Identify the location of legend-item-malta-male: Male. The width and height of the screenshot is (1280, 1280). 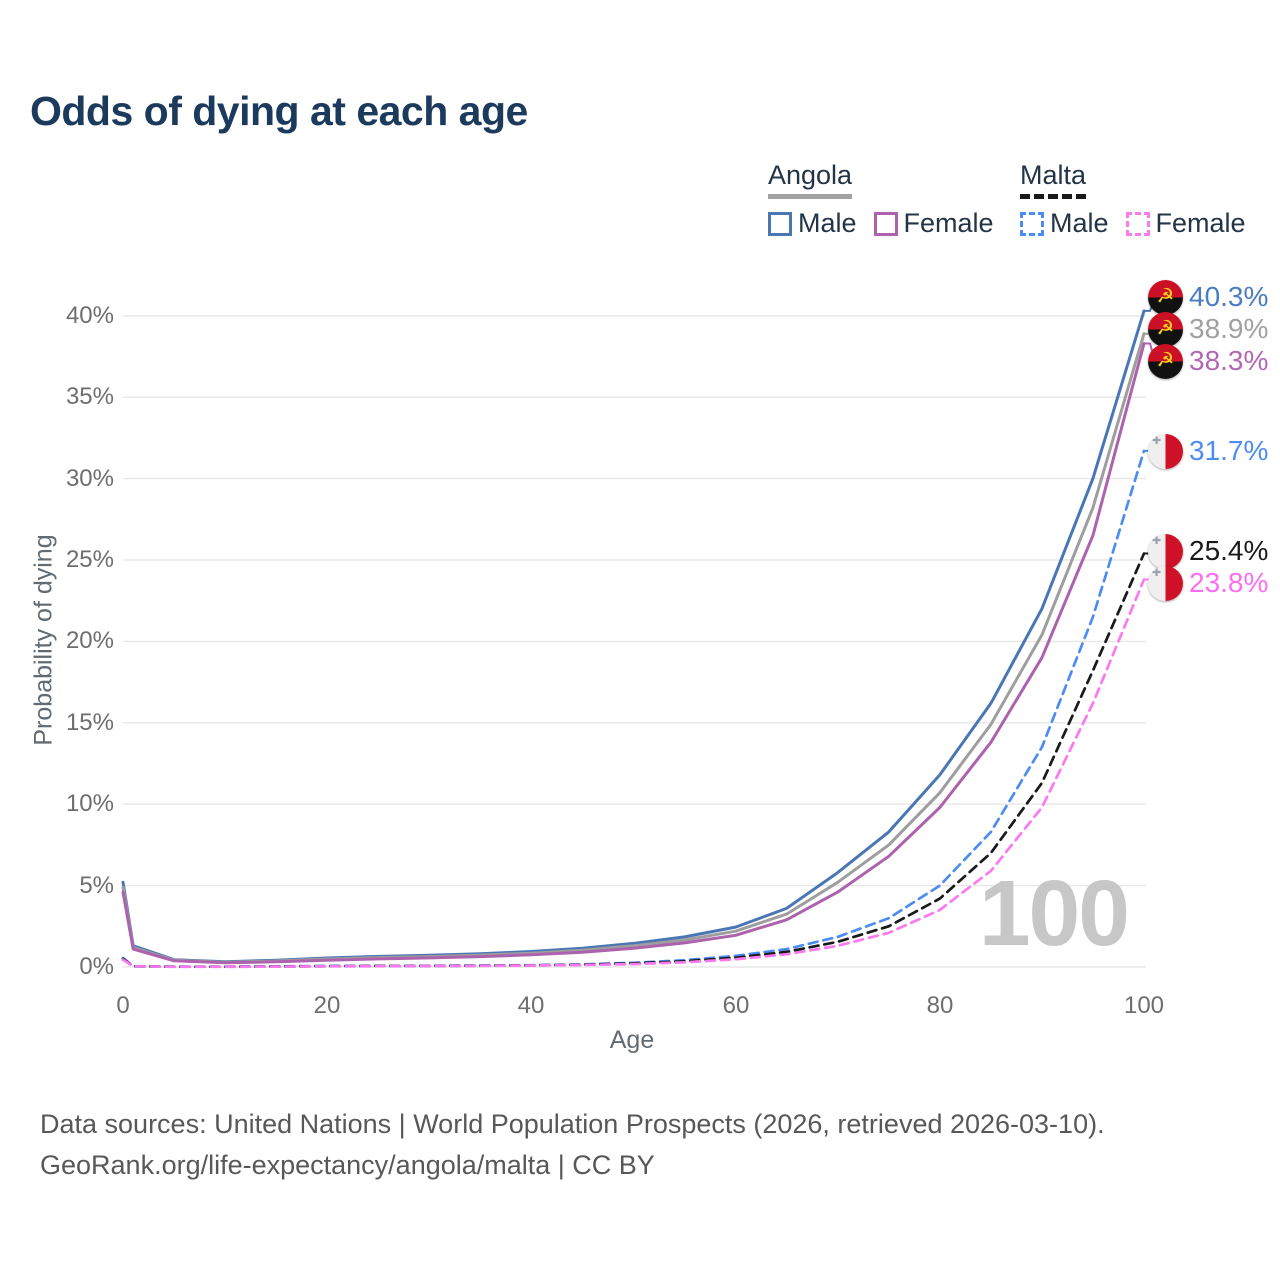
(1064, 223).